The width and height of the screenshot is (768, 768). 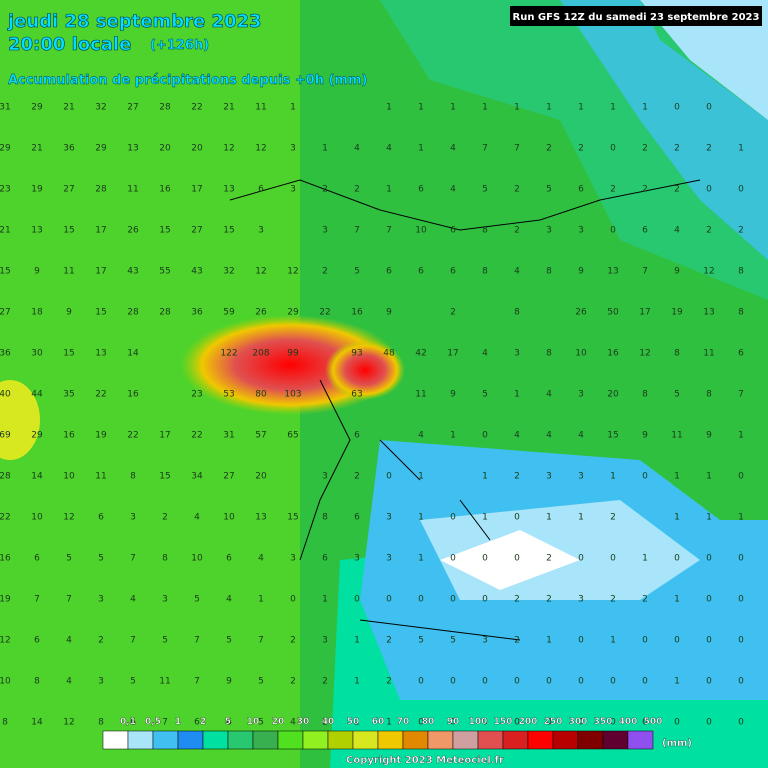 I want to click on grid-value: 20, so click(x=165, y=149).